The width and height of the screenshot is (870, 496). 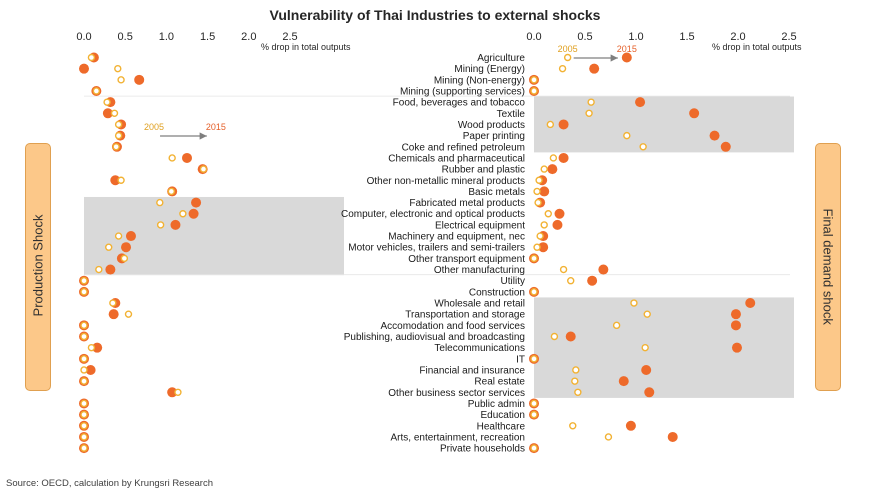 What do you see at coordinates (513, 281) in the screenshot?
I see `category-label: Utility` at bounding box center [513, 281].